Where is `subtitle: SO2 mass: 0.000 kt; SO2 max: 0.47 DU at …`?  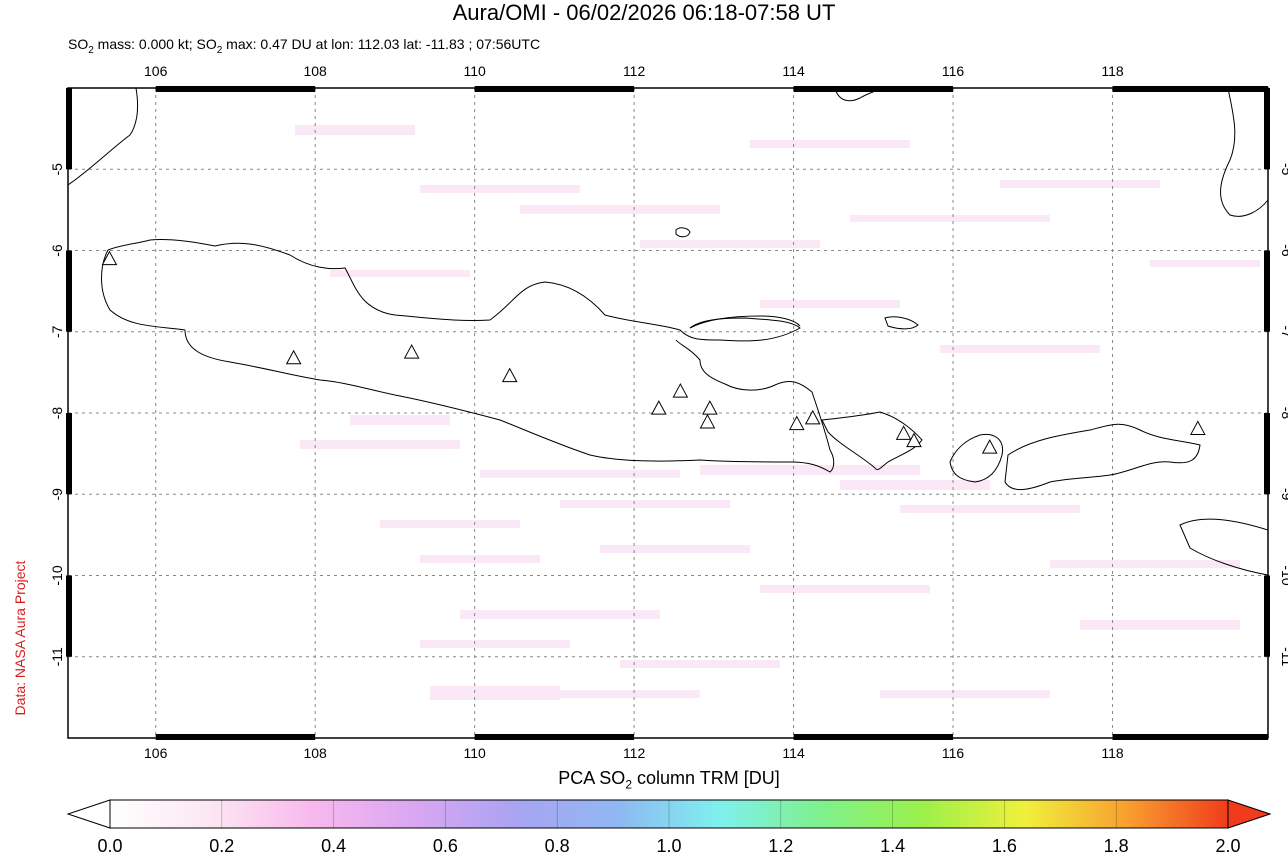
subtitle: SO2 mass: 0.000 kt; SO2 max: 0.47 DU at … is located at coordinates (304, 47).